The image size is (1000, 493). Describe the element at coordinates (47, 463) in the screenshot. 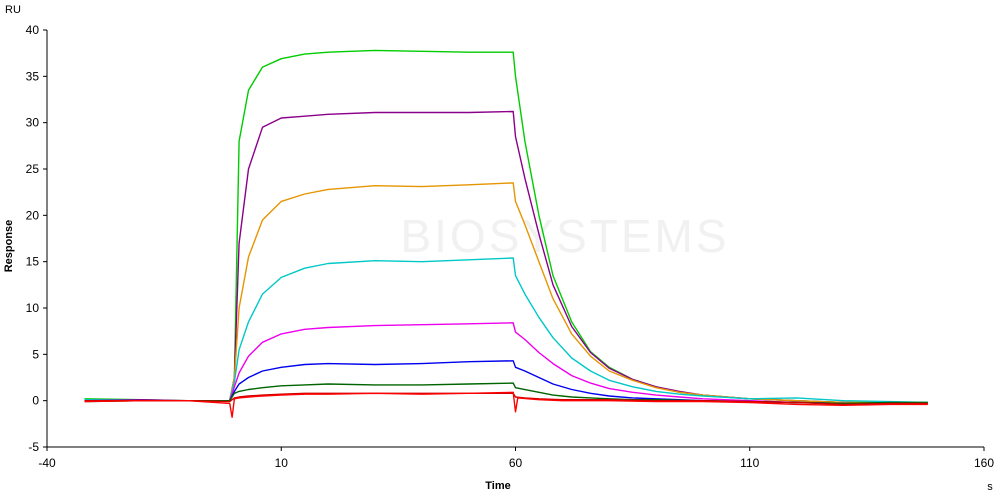

I see `x-tick-label: -40` at that location.